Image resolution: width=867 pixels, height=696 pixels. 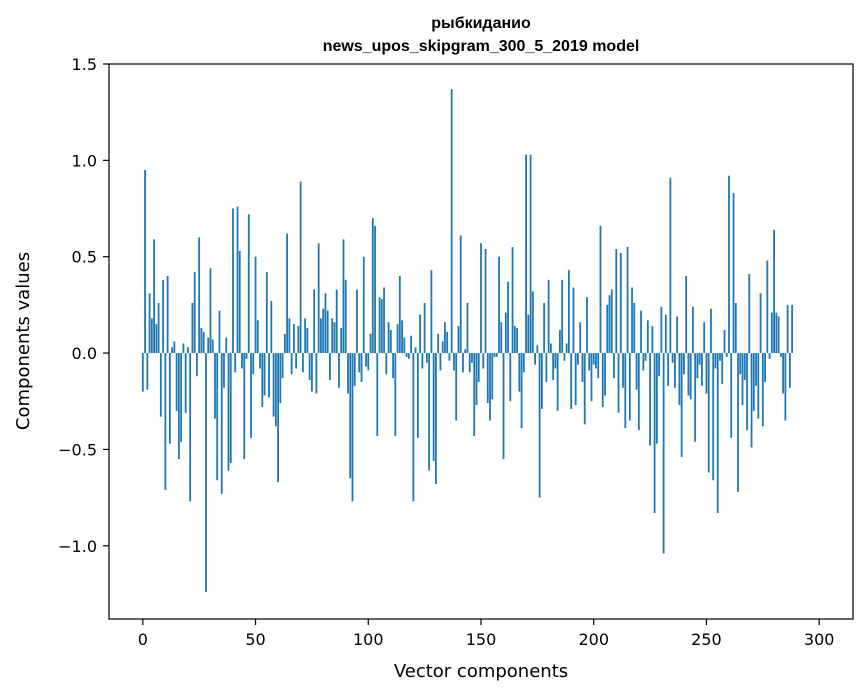 What do you see at coordinates (84, 257) in the screenshot?
I see `y-tick-label: 0.5` at bounding box center [84, 257].